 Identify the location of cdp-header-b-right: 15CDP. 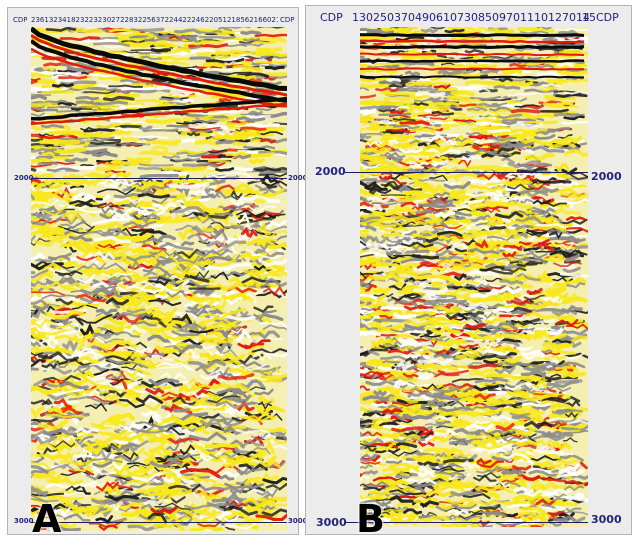
(600, 17).